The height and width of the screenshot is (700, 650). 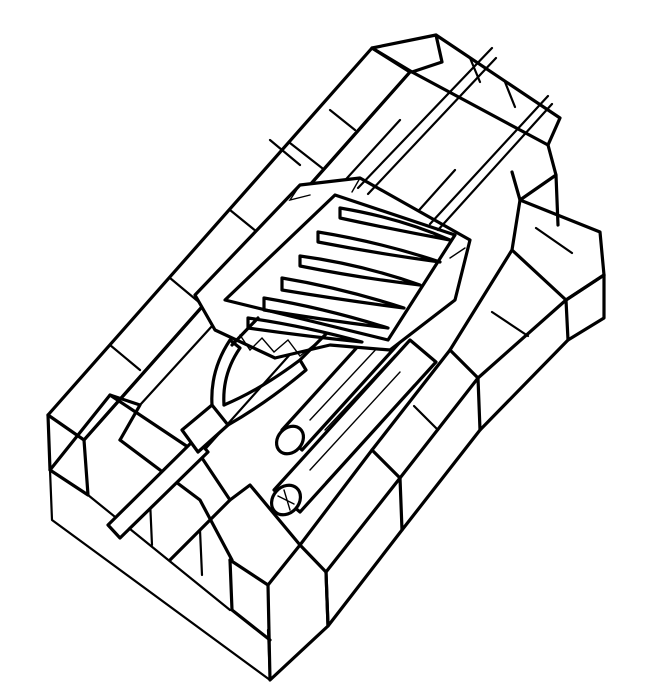 I want to click on ribs, so click(x=349, y=275).